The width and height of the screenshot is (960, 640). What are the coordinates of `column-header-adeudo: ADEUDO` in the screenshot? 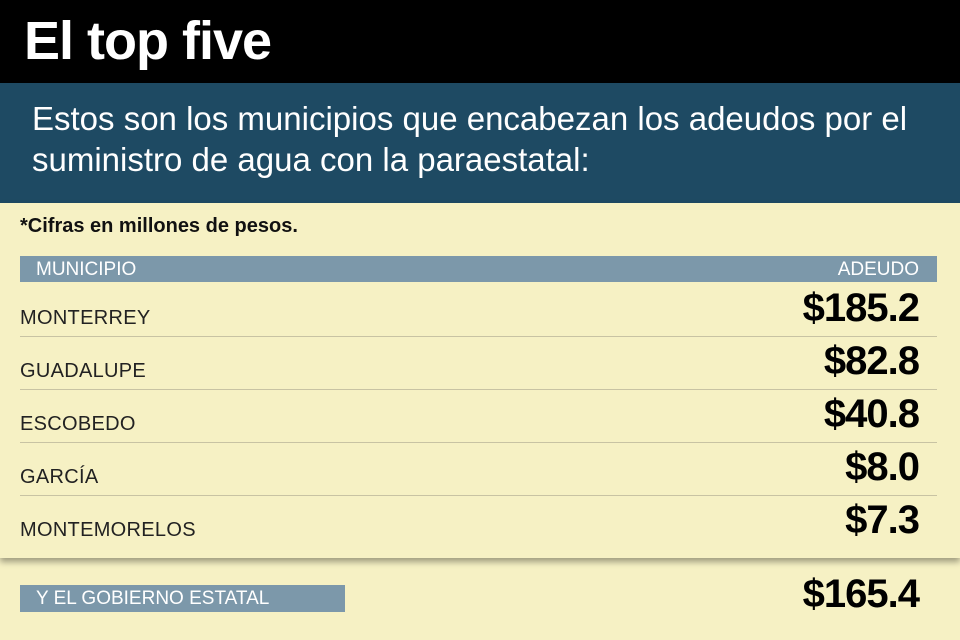 It's located at (878, 269).